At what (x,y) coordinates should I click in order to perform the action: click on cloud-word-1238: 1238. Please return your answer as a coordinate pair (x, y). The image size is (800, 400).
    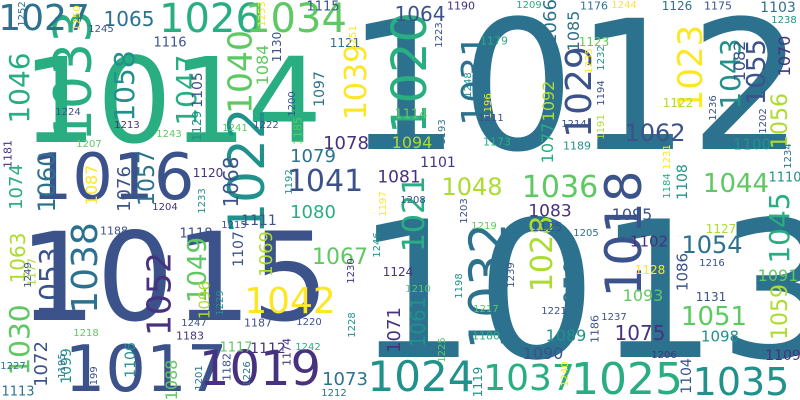
    Looking at the image, I should click on (784, 20).